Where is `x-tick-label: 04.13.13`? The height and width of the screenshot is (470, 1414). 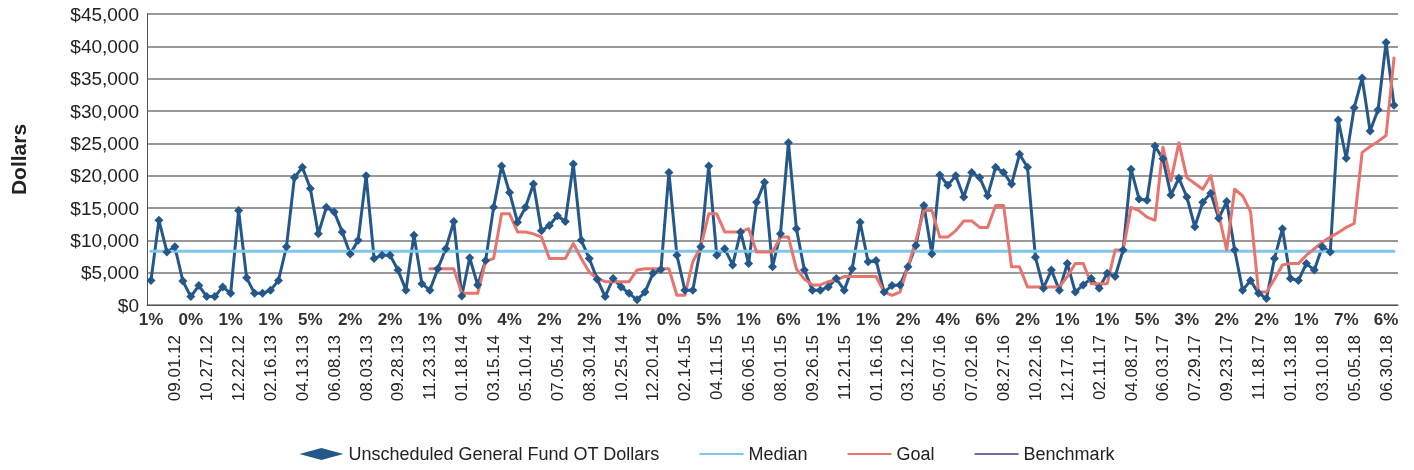 x-tick-label: 04.13.13 is located at coordinates (302, 368).